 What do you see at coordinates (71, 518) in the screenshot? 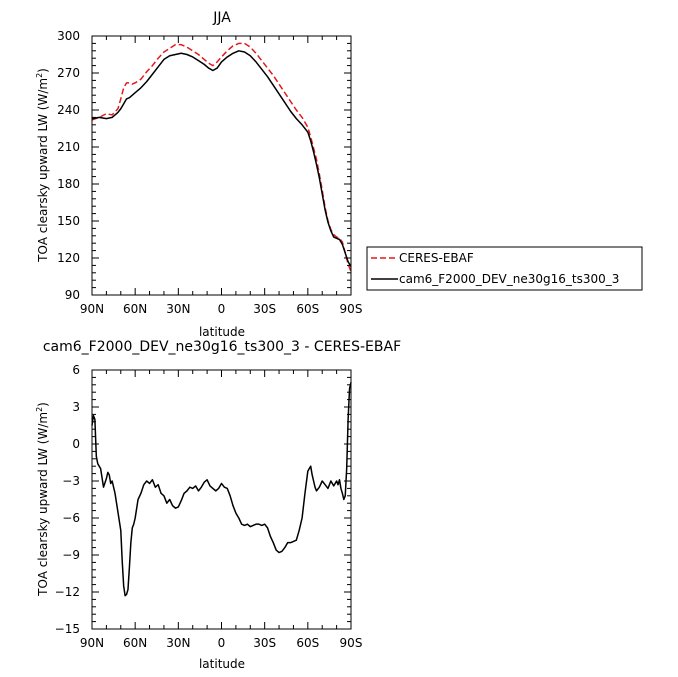
I see `bottom-ytick-label: −6` at bounding box center [71, 518].